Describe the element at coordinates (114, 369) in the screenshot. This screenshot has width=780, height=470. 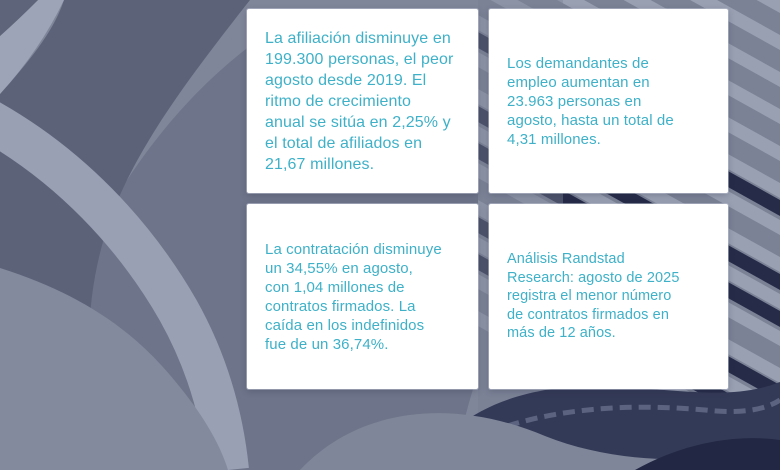
I see `bg-light-field` at that location.